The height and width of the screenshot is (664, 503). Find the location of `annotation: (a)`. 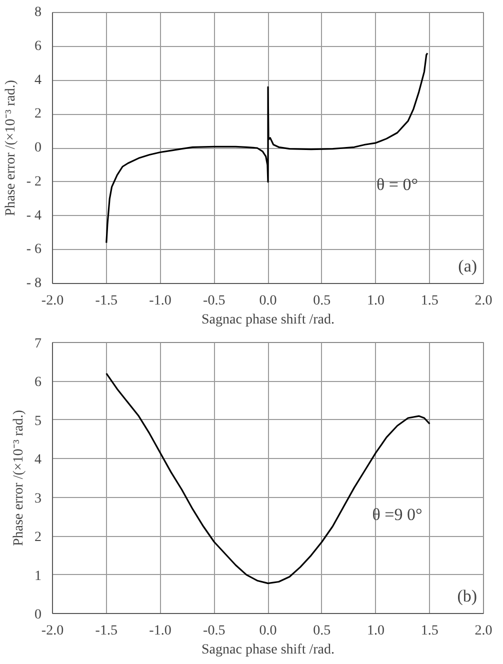

annotation: (a) is located at coordinates (468, 266).